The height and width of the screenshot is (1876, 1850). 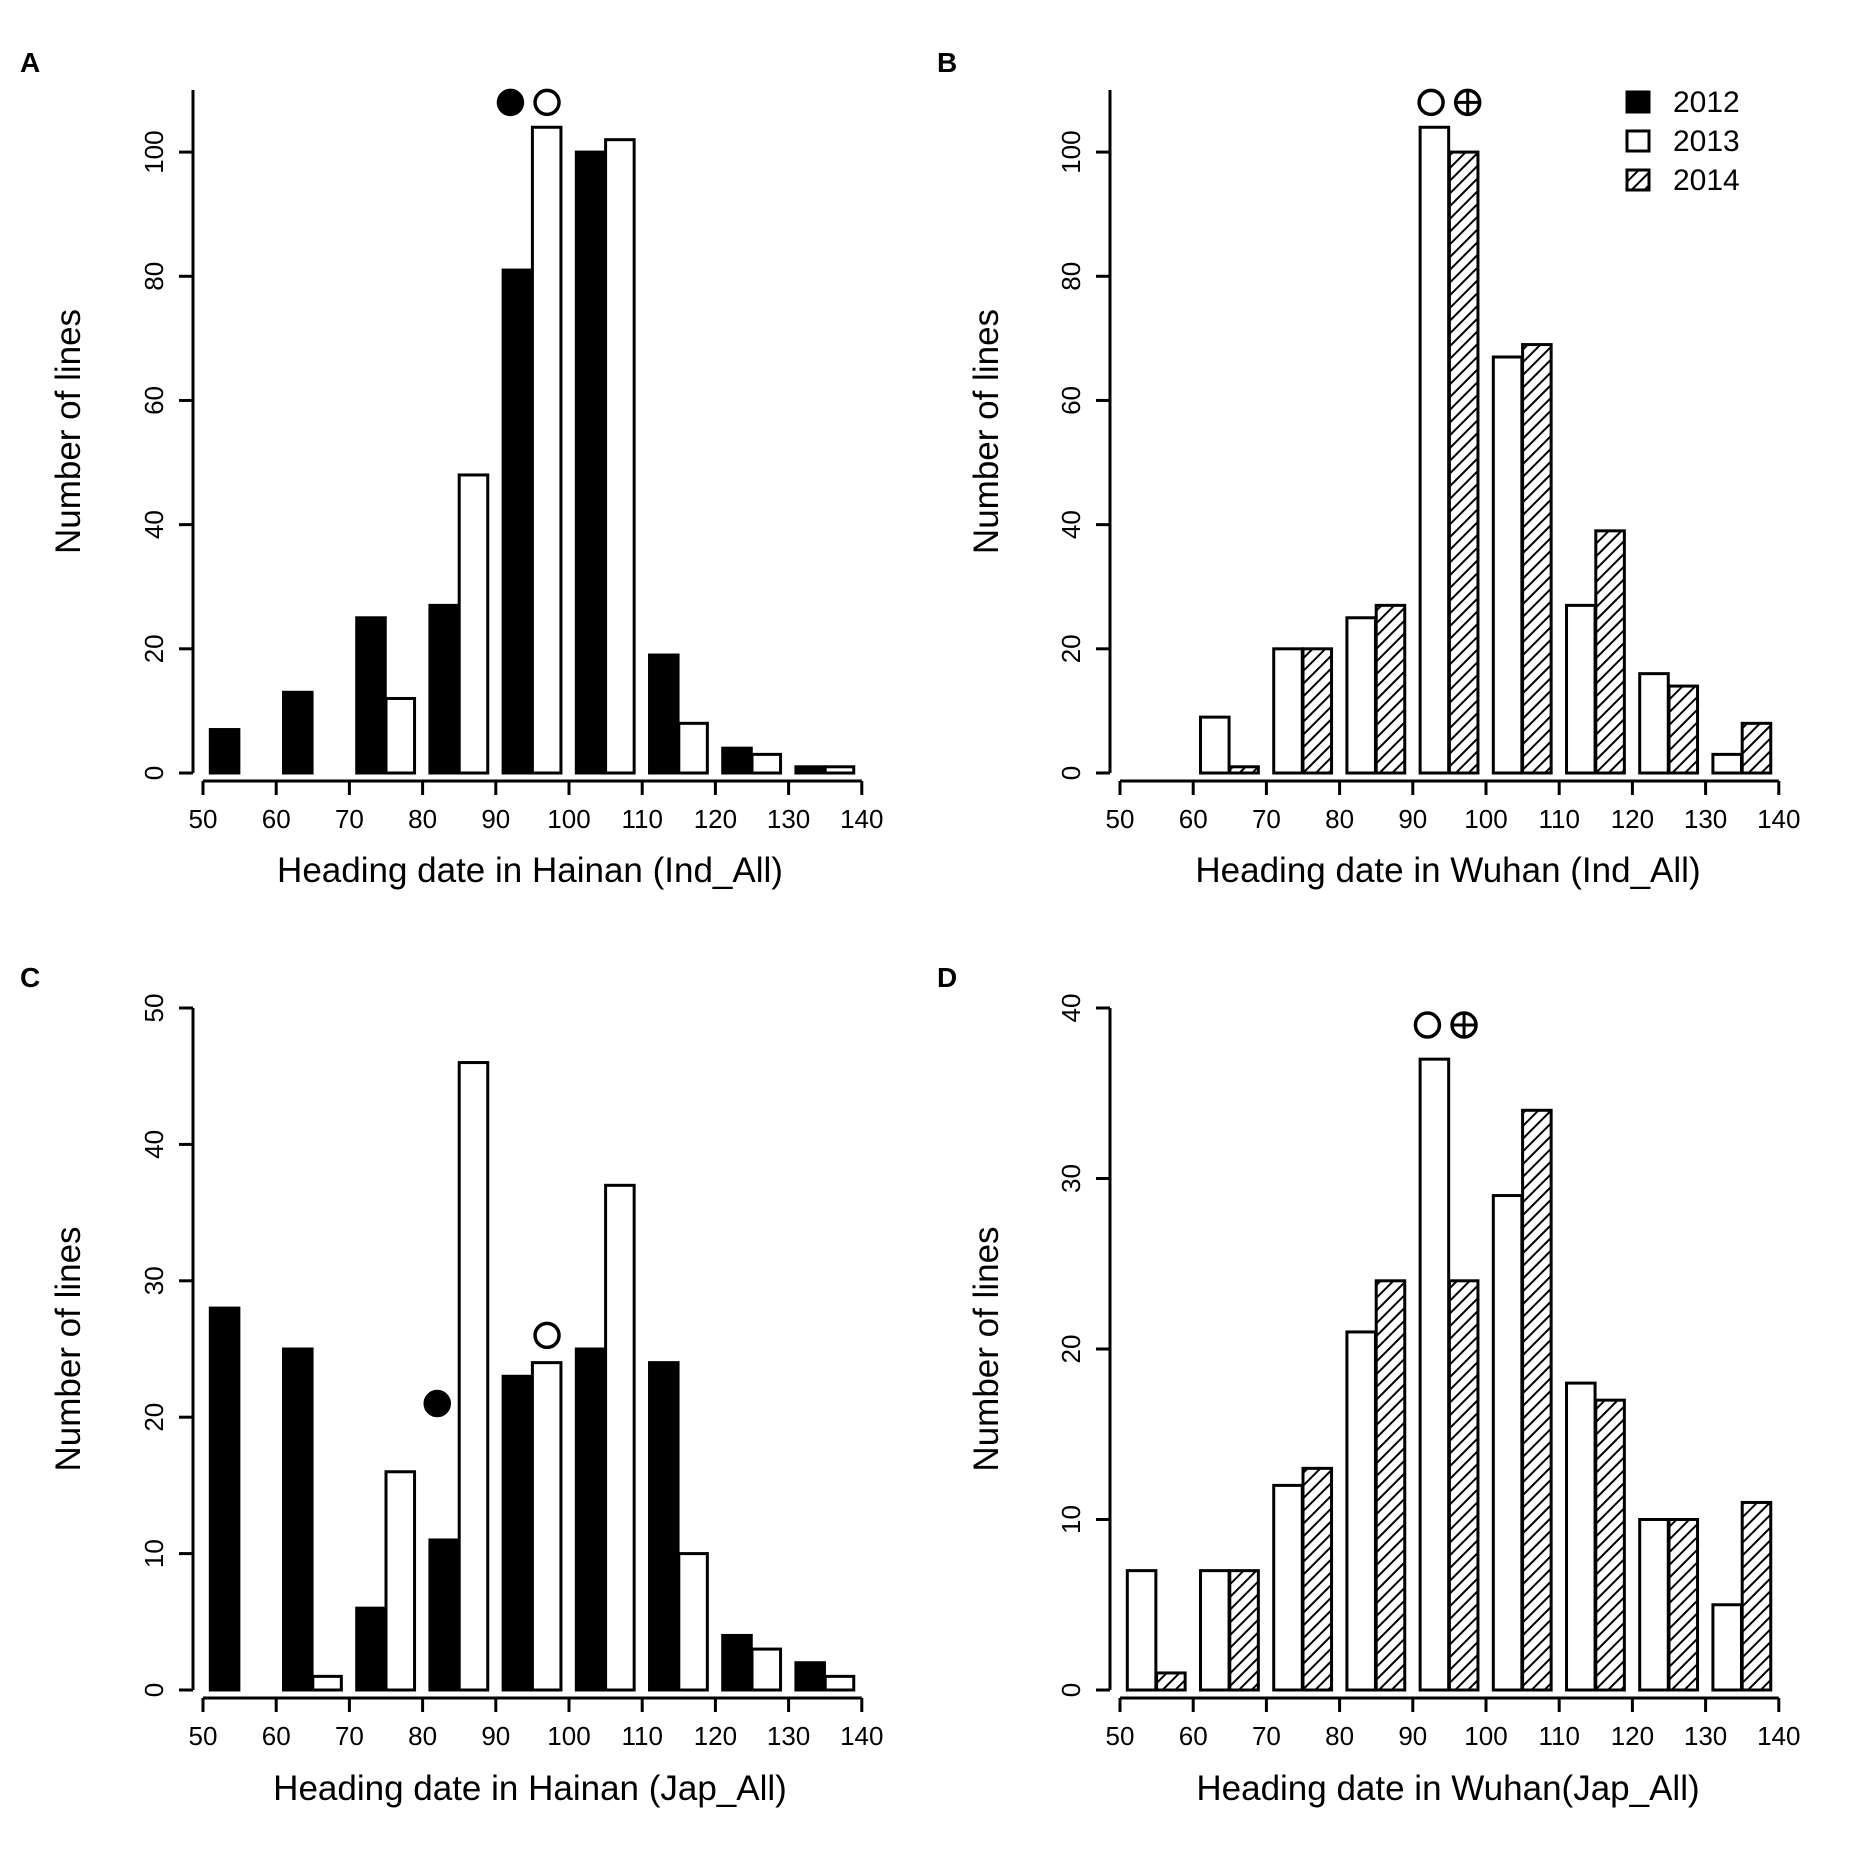 I want to click on x-axis-title: Heading date in Wuhan(Jap_All), so click(x=1447, y=1788).